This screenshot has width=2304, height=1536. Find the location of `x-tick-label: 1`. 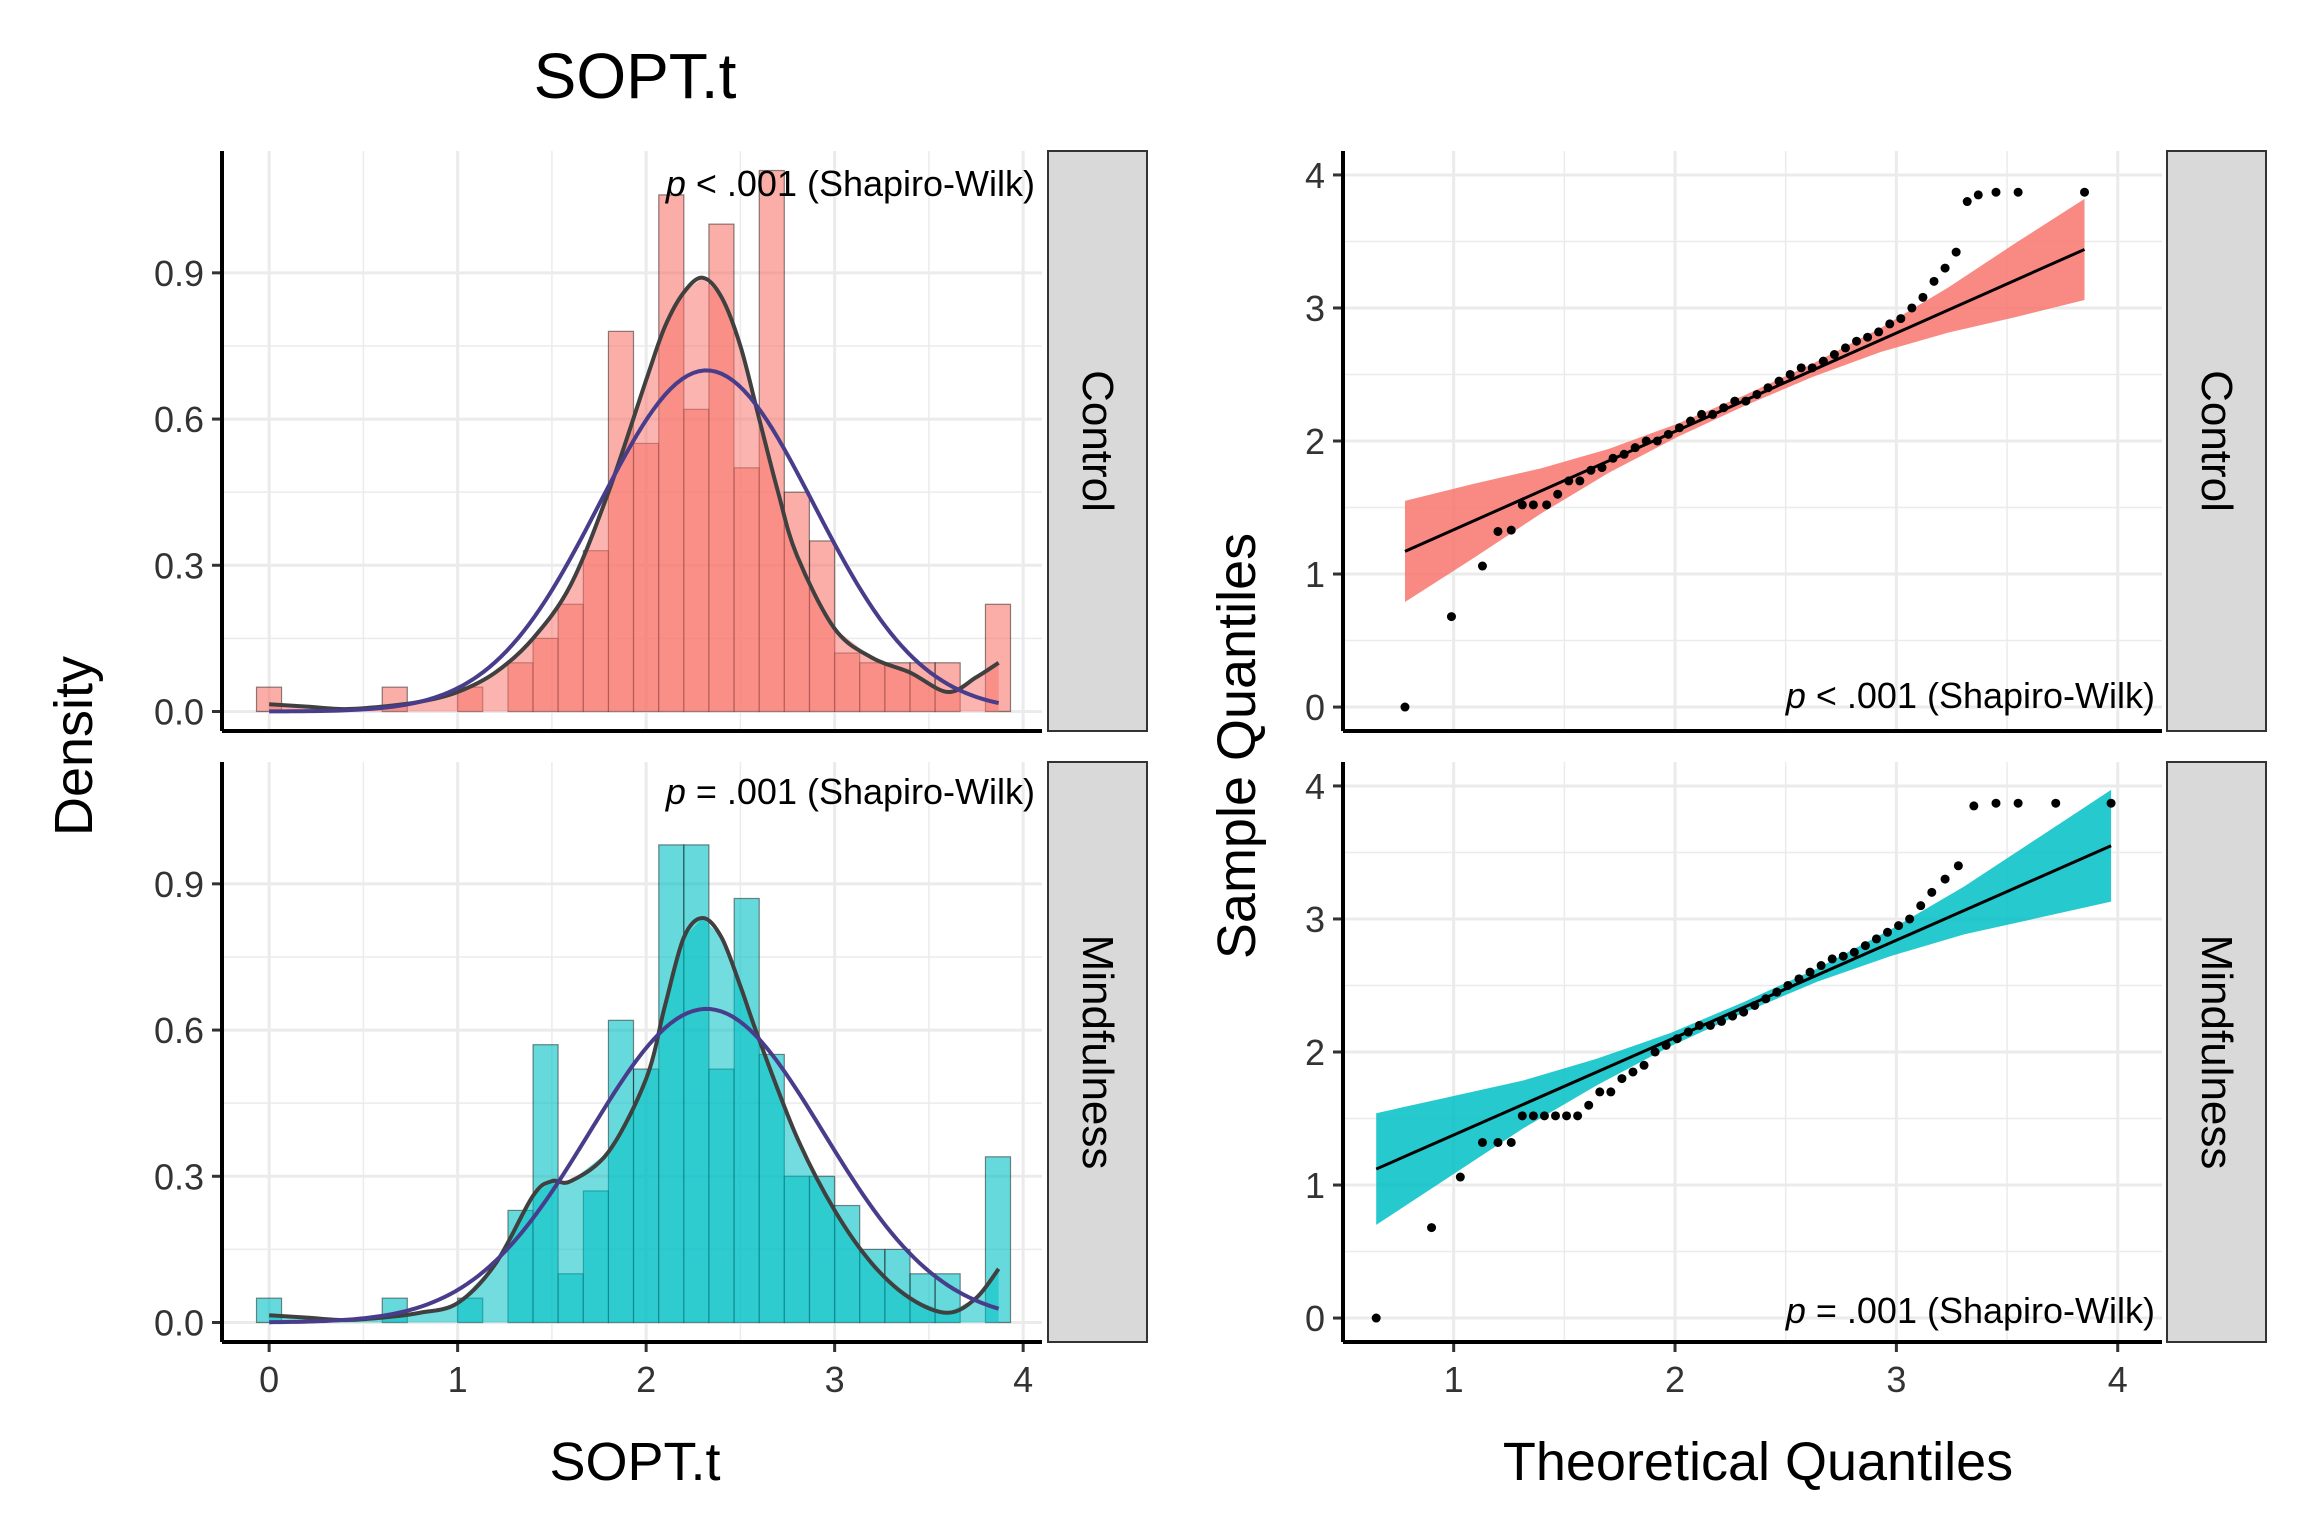

x-tick-label: 1 is located at coordinates (1454, 1379).